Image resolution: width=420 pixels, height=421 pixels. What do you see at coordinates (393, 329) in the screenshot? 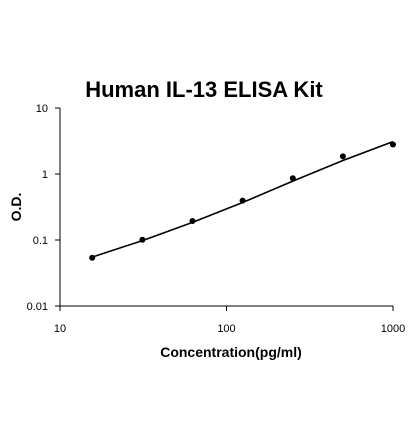
I see `x-tick-label: 1000` at bounding box center [393, 329].